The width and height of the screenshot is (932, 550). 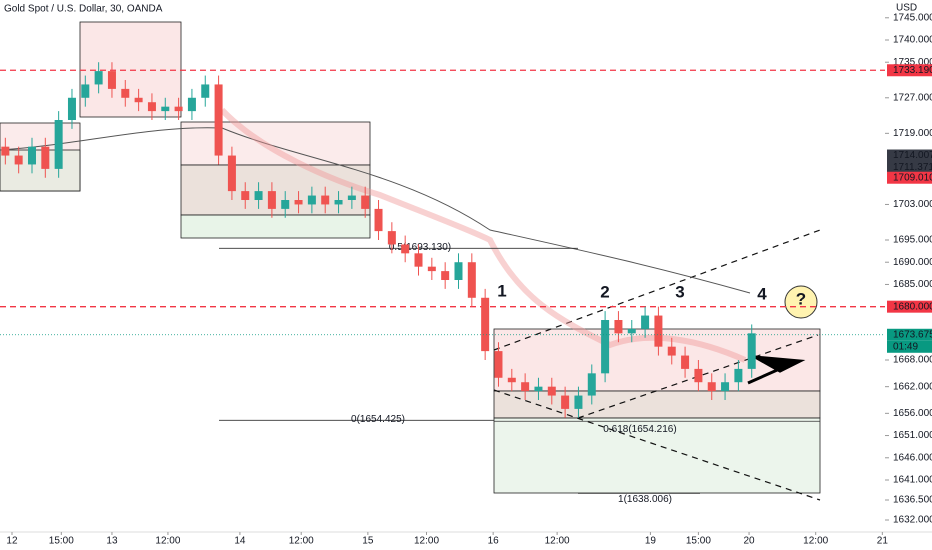 I want to click on annotation: 1, so click(x=501, y=290).